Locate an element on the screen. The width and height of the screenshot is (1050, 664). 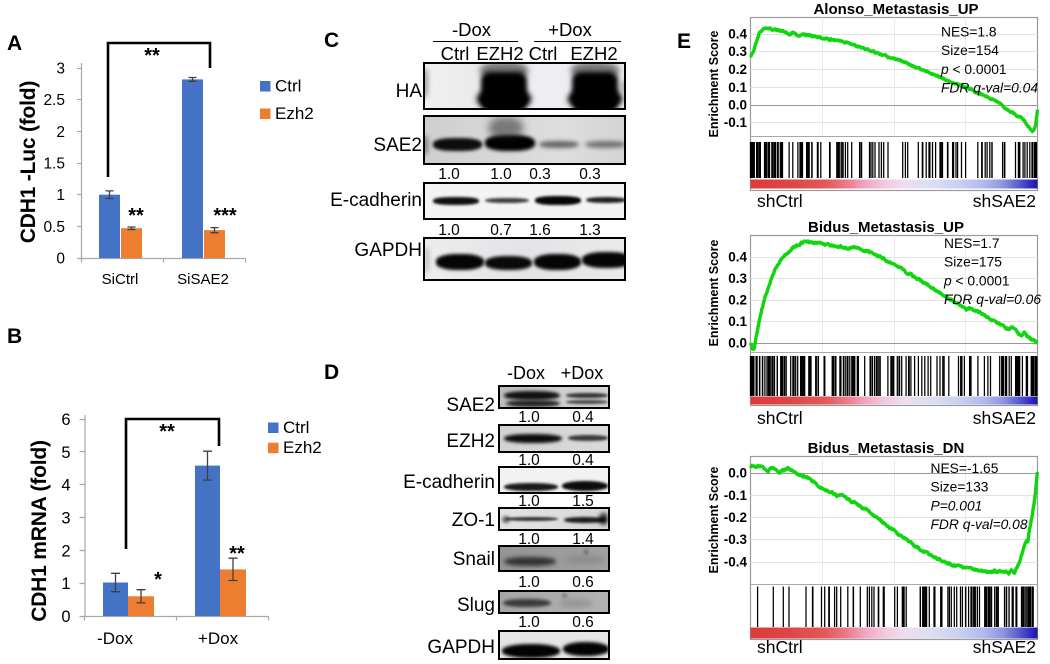
svg-text: NES=1.7 is located at coordinates (972, 243).